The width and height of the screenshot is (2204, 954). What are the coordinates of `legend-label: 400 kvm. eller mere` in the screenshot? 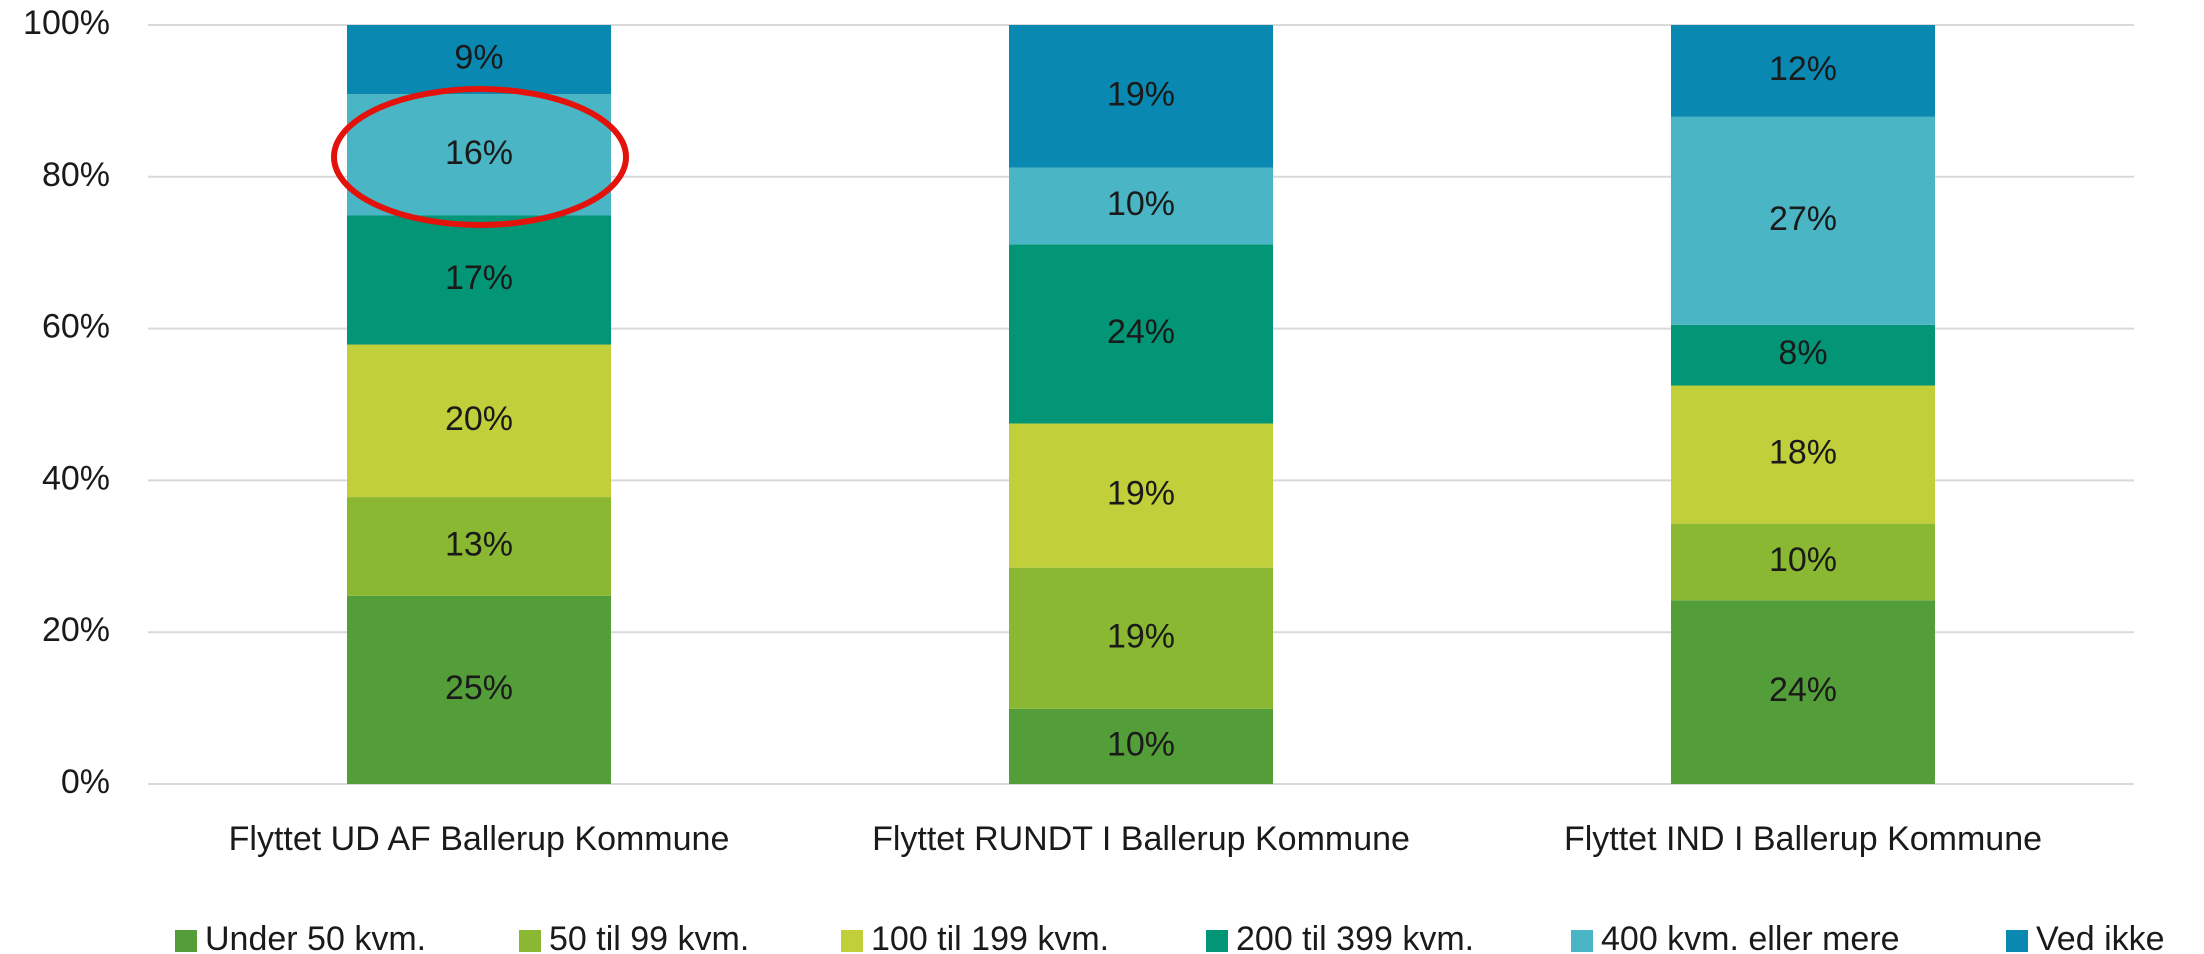 It's located at (1750, 937).